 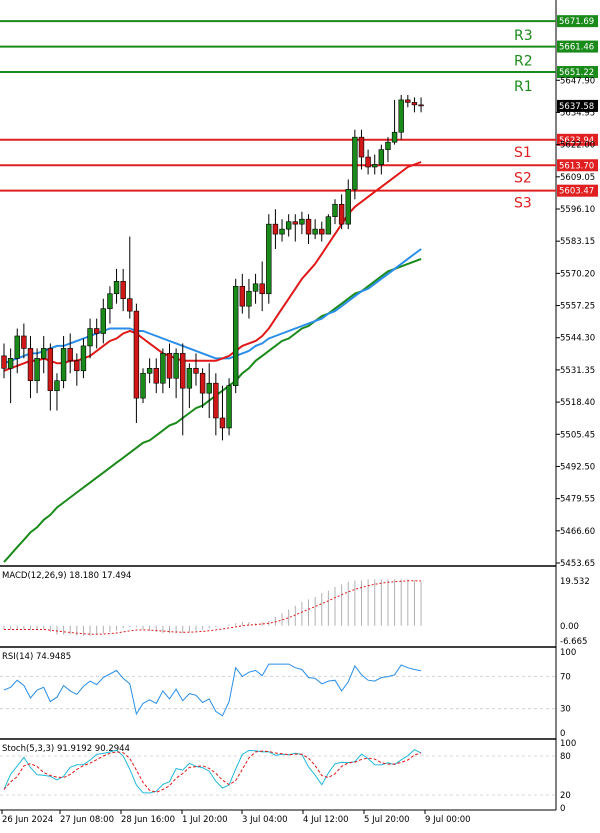 I want to click on level-price-box-s1, so click(x=577, y=139).